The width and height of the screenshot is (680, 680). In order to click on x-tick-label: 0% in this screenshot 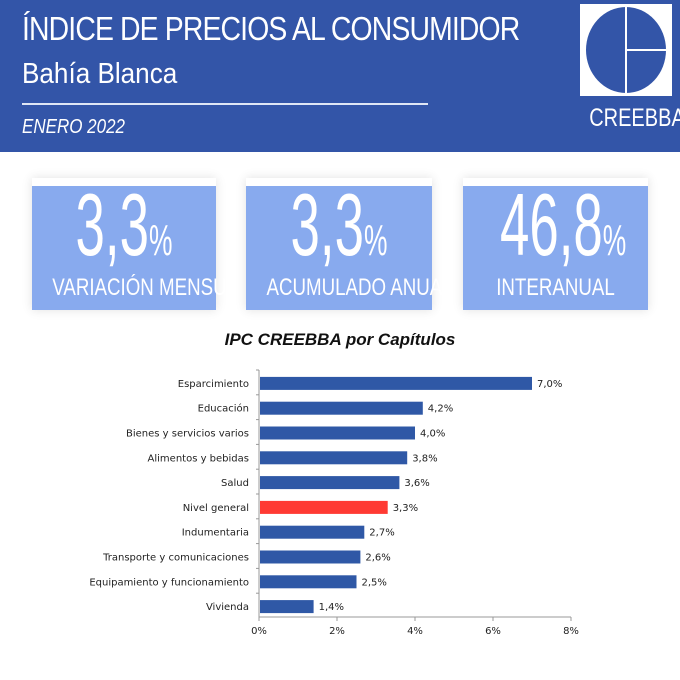, I will do `click(259, 631)`.